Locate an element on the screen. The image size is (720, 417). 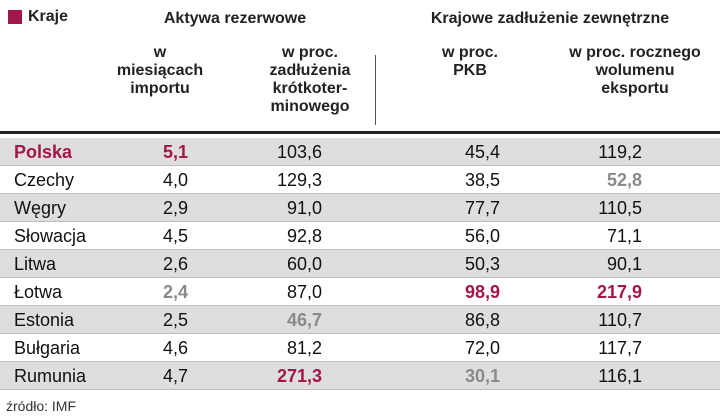
country-cell: Bułgaria is located at coordinates (47, 348).